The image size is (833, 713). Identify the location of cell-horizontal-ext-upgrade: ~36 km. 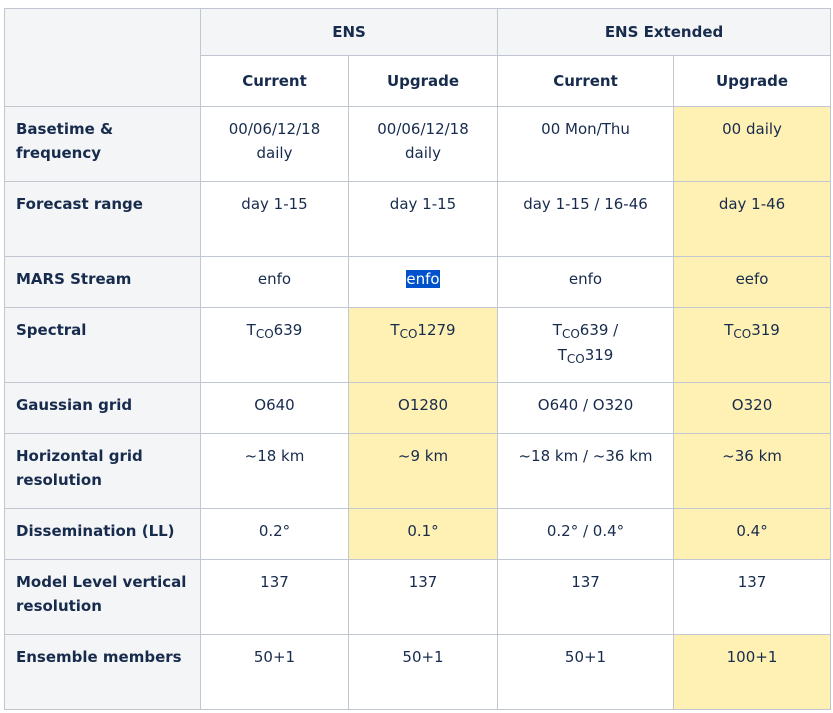
(752, 471).